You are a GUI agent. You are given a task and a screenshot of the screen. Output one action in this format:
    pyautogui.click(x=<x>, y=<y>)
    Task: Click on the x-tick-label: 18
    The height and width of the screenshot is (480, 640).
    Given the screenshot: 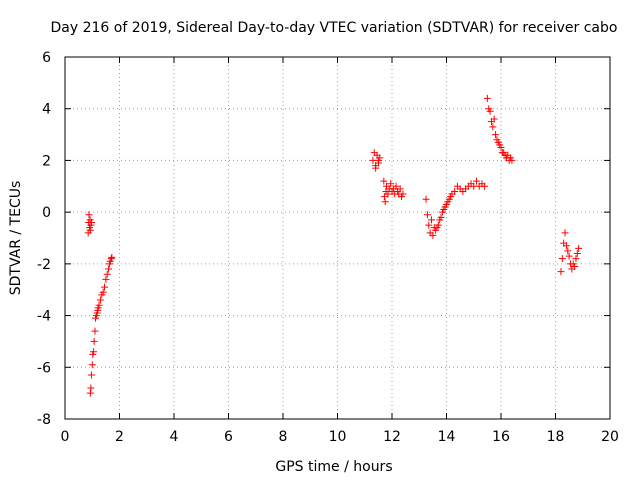 What is the action you would take?
    pyautogui.click(x=556, y=437)
    